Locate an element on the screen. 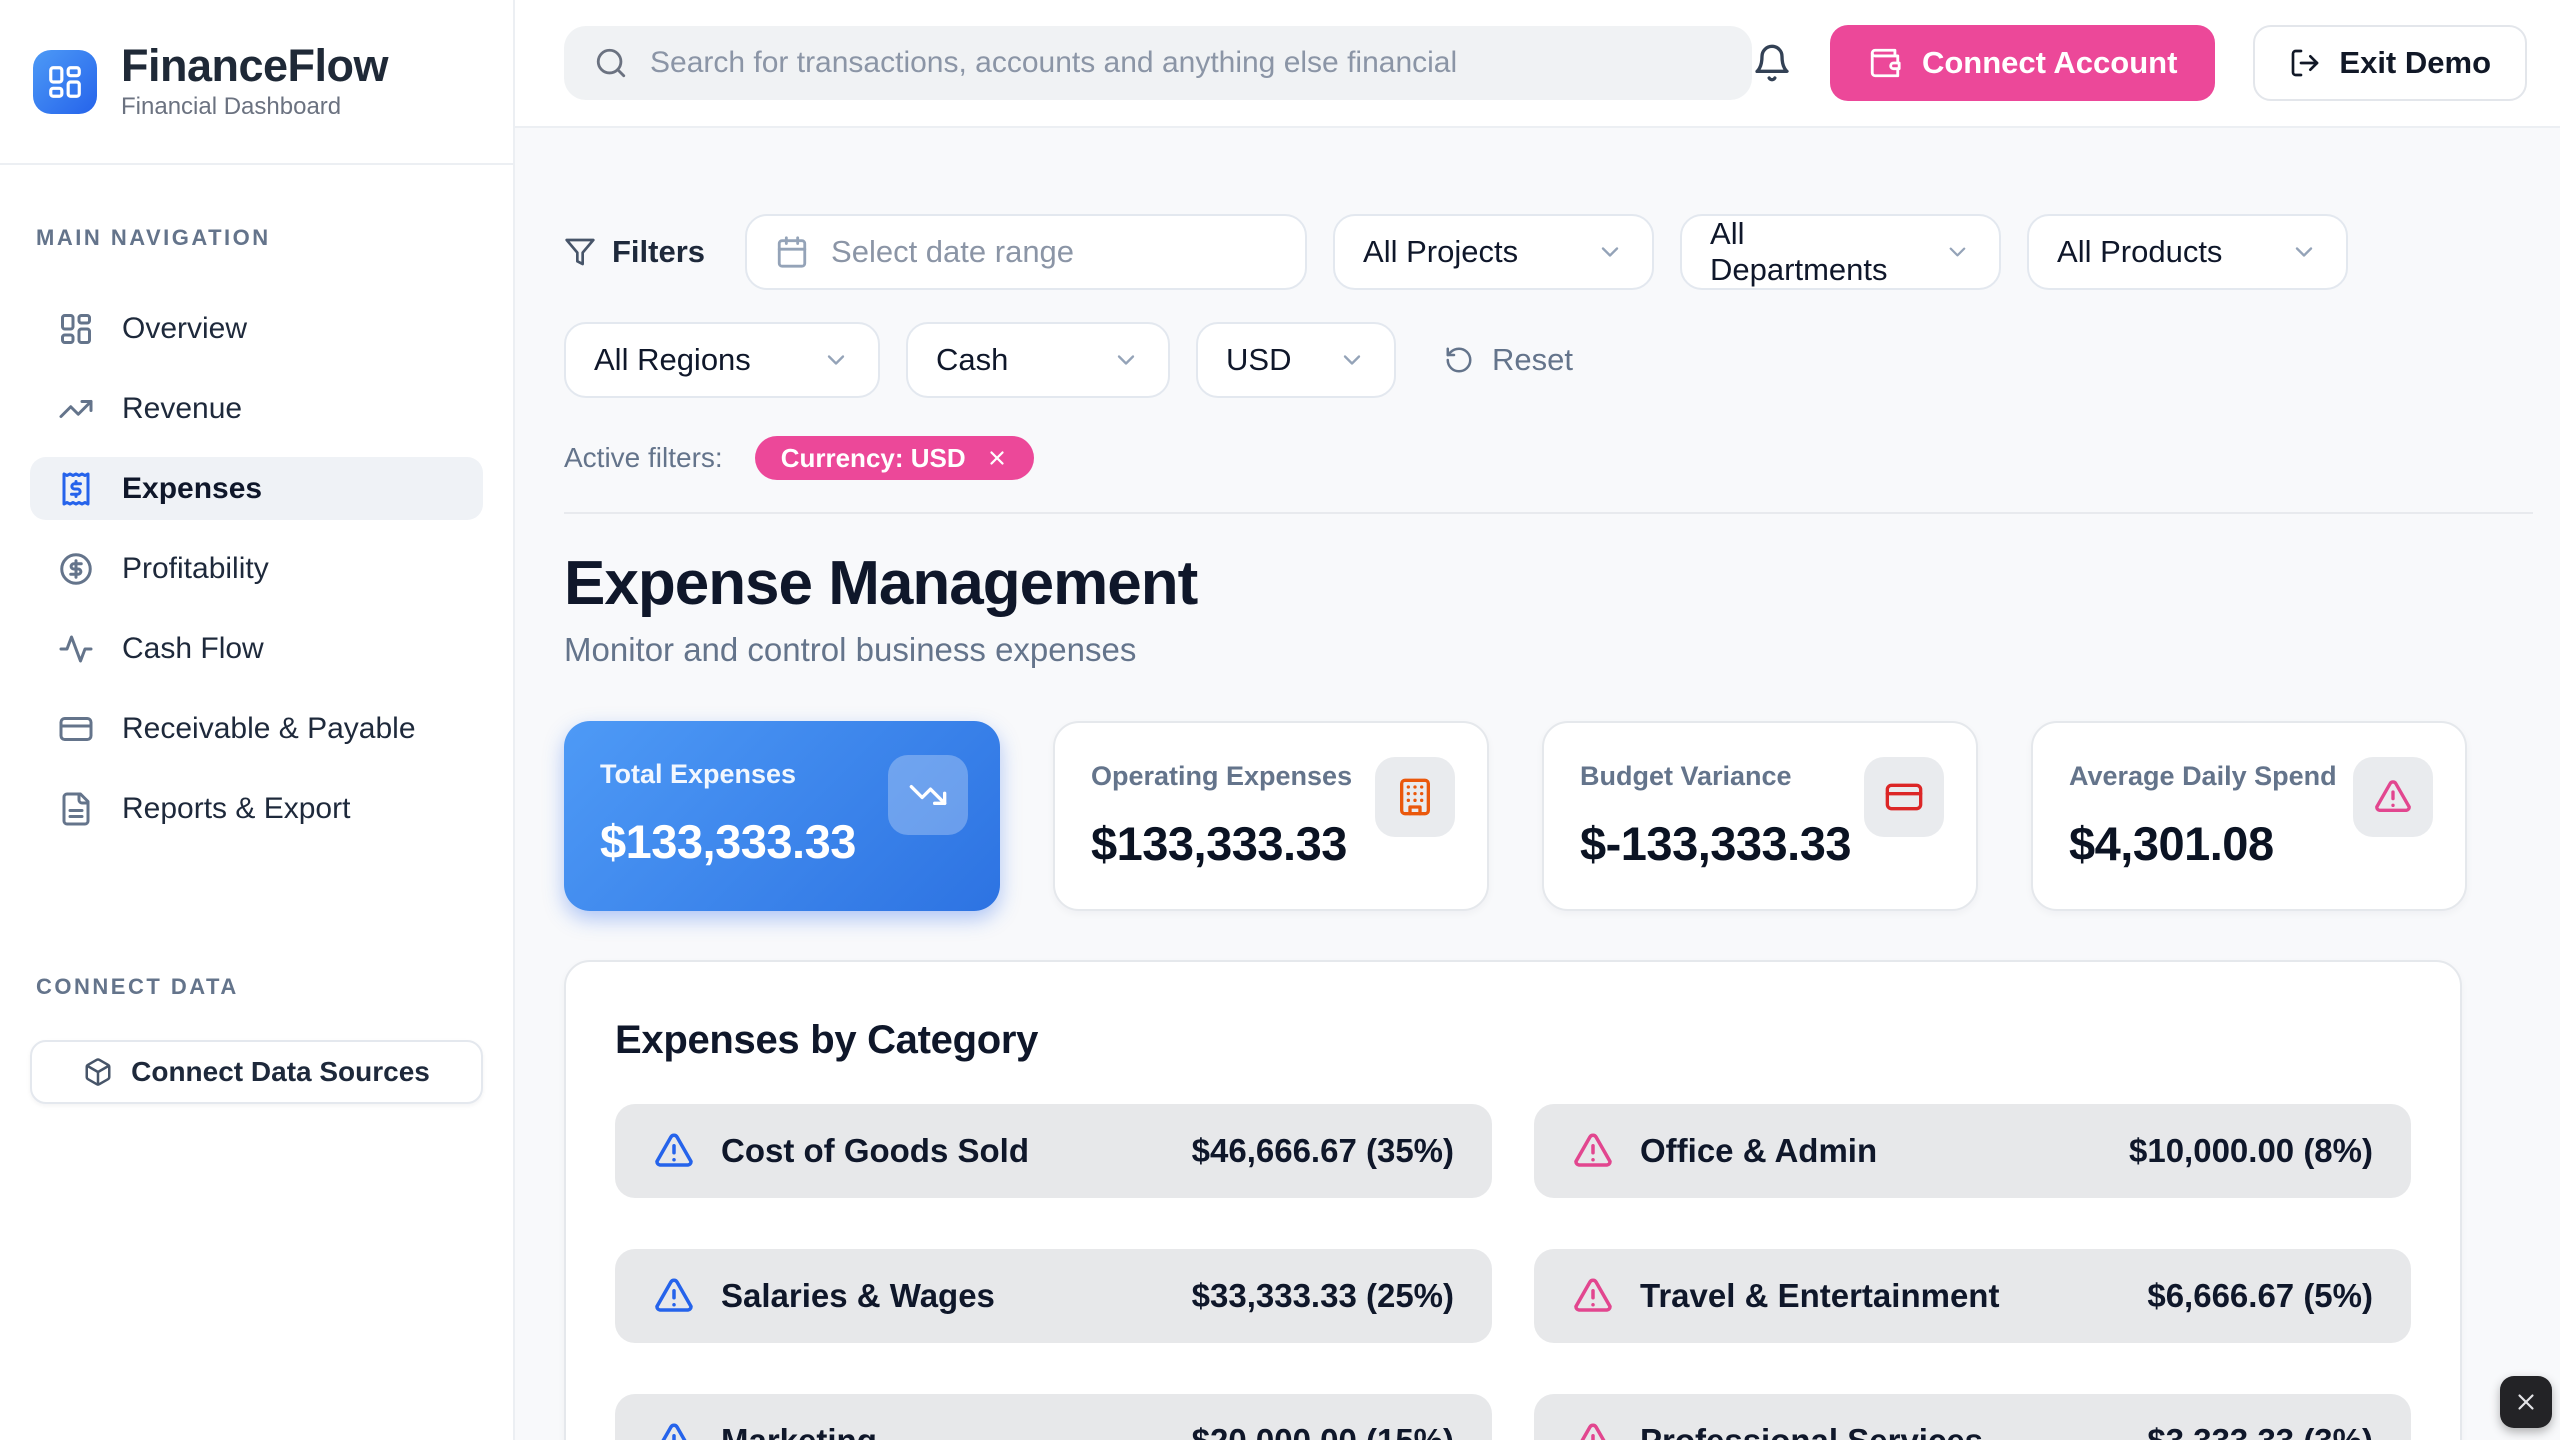 Image resolution: width=2560 pixels, height=1440 pixels. app-logo-icon is located at coordinates (65, 81).